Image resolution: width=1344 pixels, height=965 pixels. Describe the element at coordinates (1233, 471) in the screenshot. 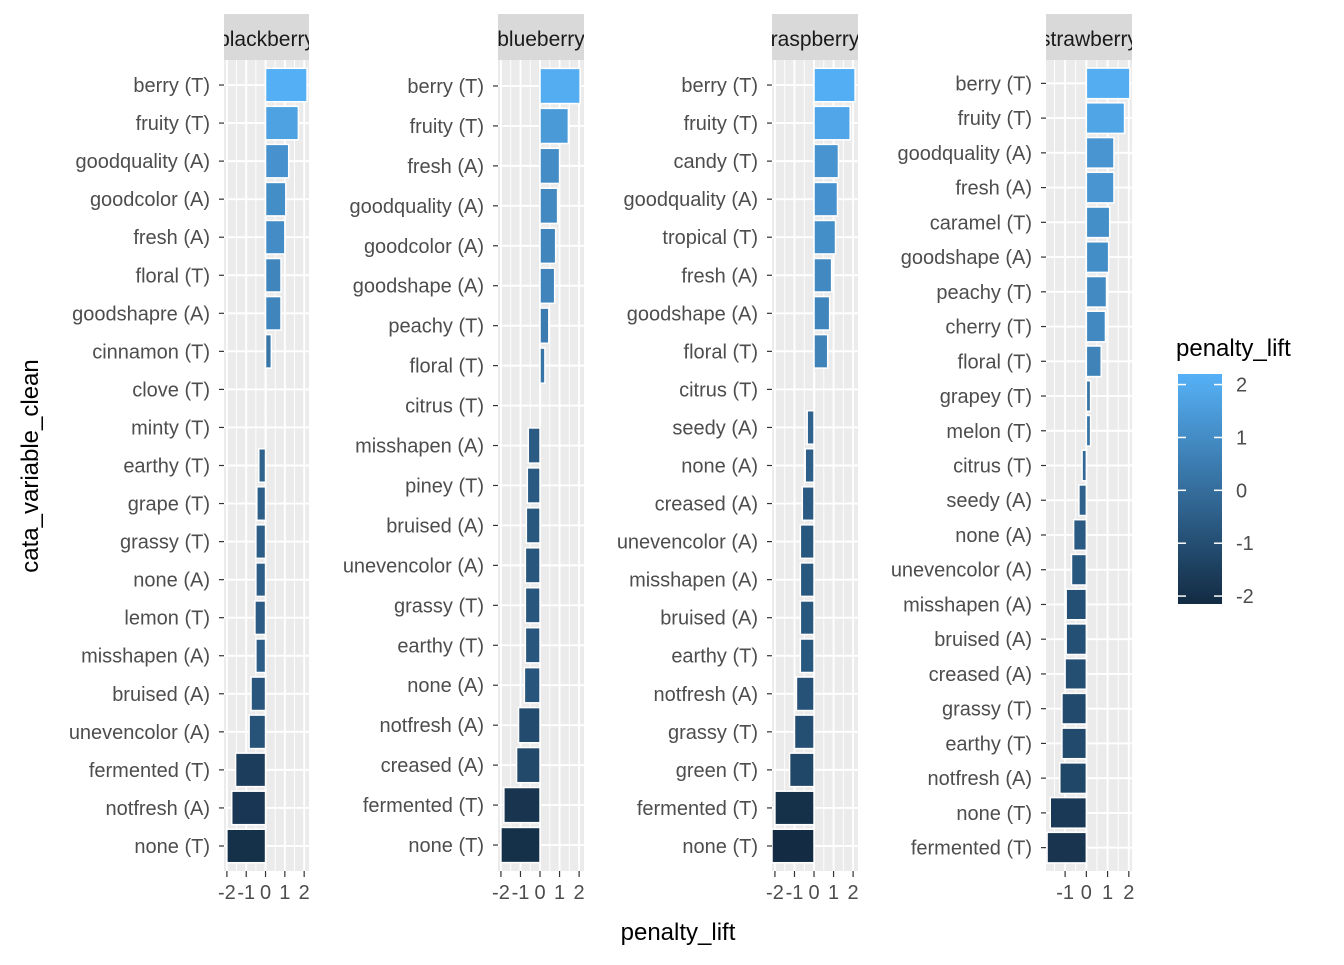

I see `legend: penalty_lift 2 1 0 -1 -2` at that location.